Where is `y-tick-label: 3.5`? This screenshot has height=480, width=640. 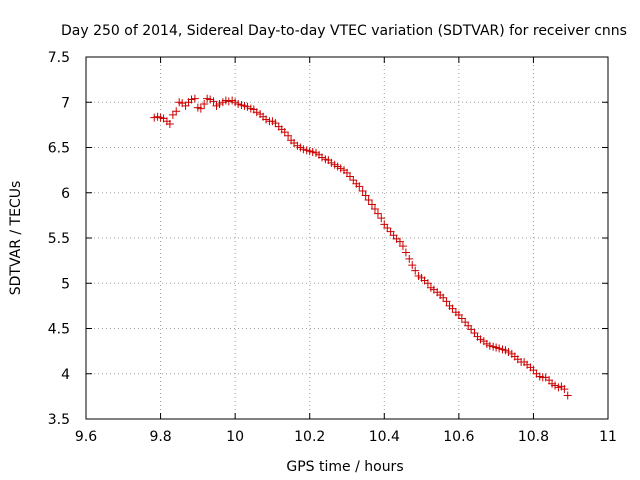
y-tick-label: 3.5 is located at coordinates (59, 420).